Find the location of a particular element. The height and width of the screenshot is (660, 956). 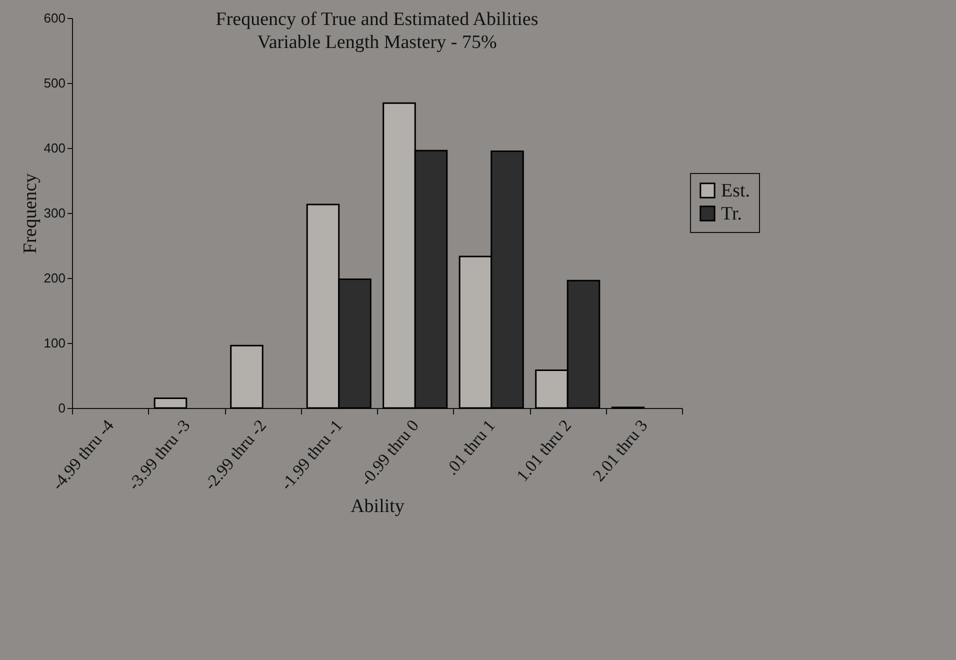

y-tick-label: 400 is located at coordinates (55, 148).